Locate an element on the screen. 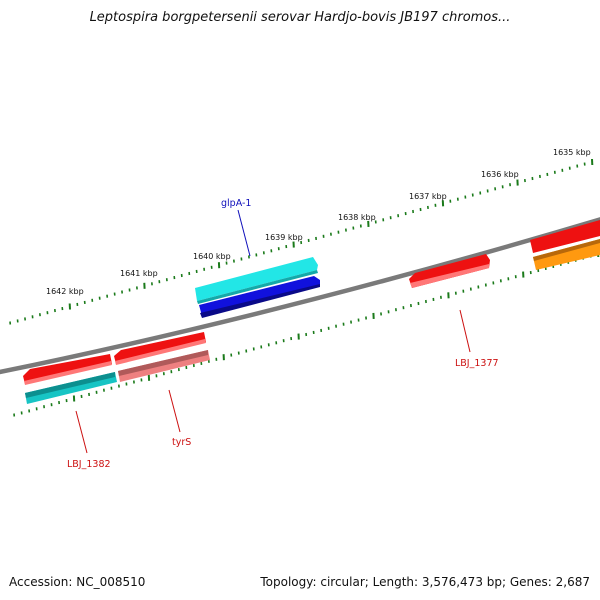  kbp-label: 1635 kbp is located at coordinates (572, 152).